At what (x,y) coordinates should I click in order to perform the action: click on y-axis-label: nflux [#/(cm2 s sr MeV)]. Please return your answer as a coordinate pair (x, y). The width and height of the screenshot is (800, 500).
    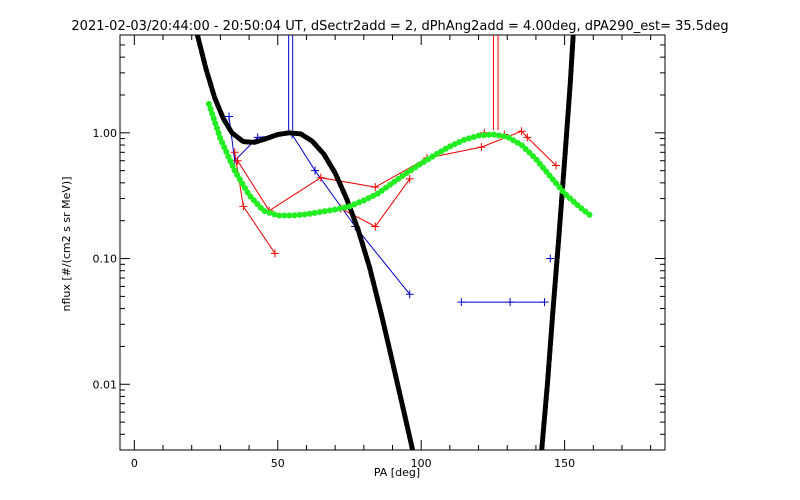
    Looking at the image, I should click on (66, 244).